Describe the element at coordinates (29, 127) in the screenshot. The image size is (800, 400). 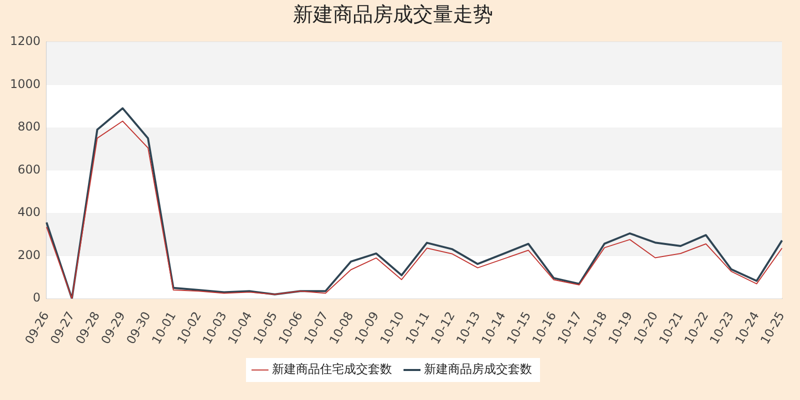
I see `y-tick-label: 800` at that location.